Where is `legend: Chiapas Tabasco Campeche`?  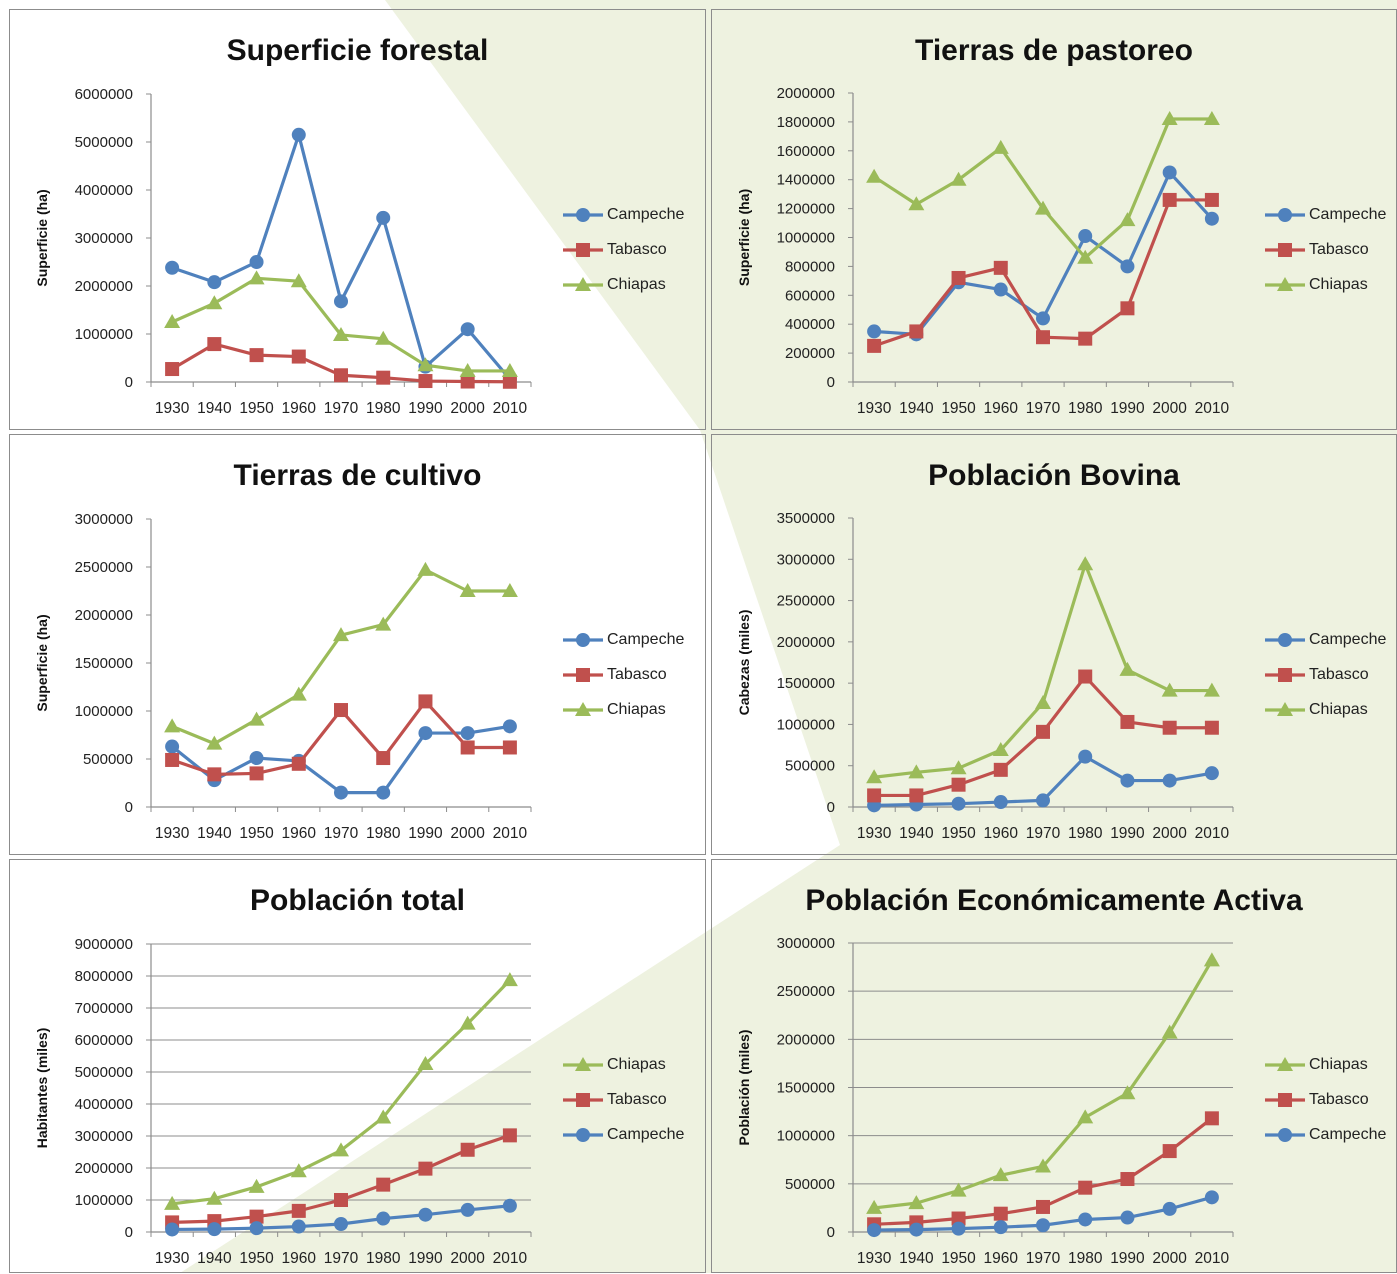
legend: Chiapas Tabasco Campeche is located at coordinates (1324, 1099).